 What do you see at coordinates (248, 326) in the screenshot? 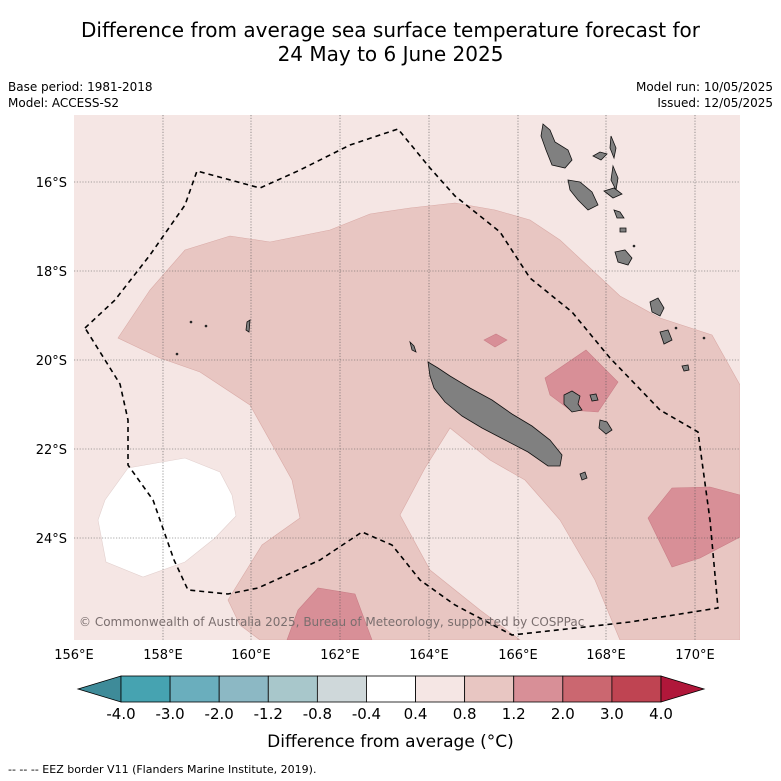
I see `chesterfield-reef` at bounding box center [248, 326].